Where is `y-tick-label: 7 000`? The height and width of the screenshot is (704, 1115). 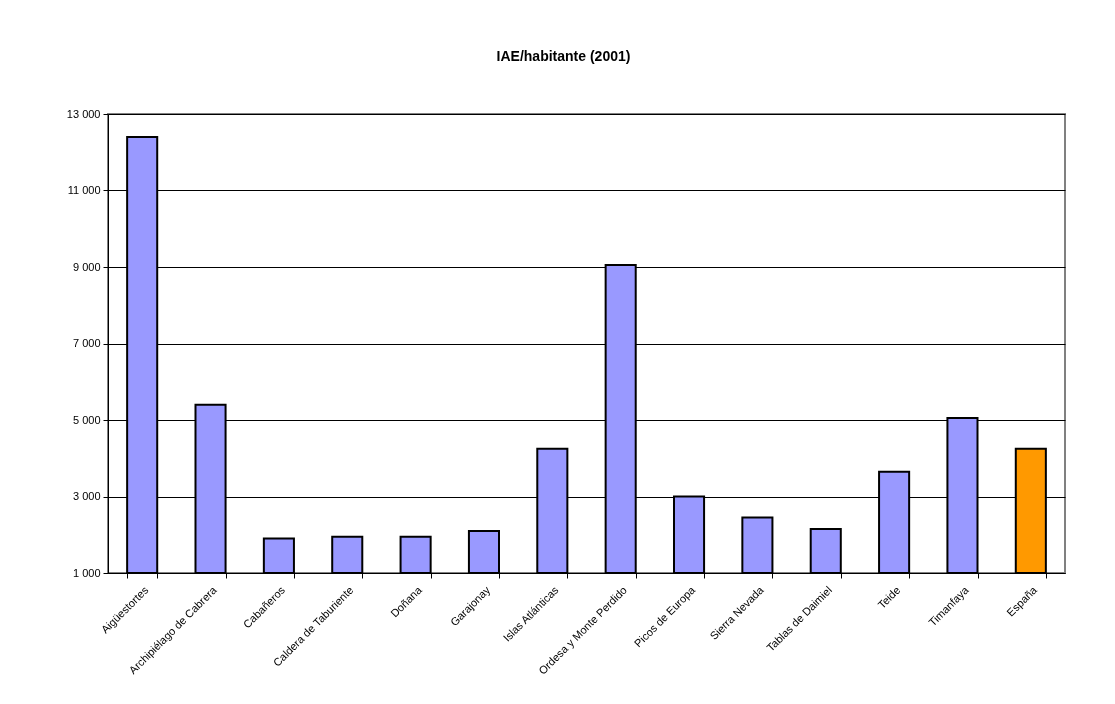 y-tick-label: 7 000 is located at coordinates (86, 343).